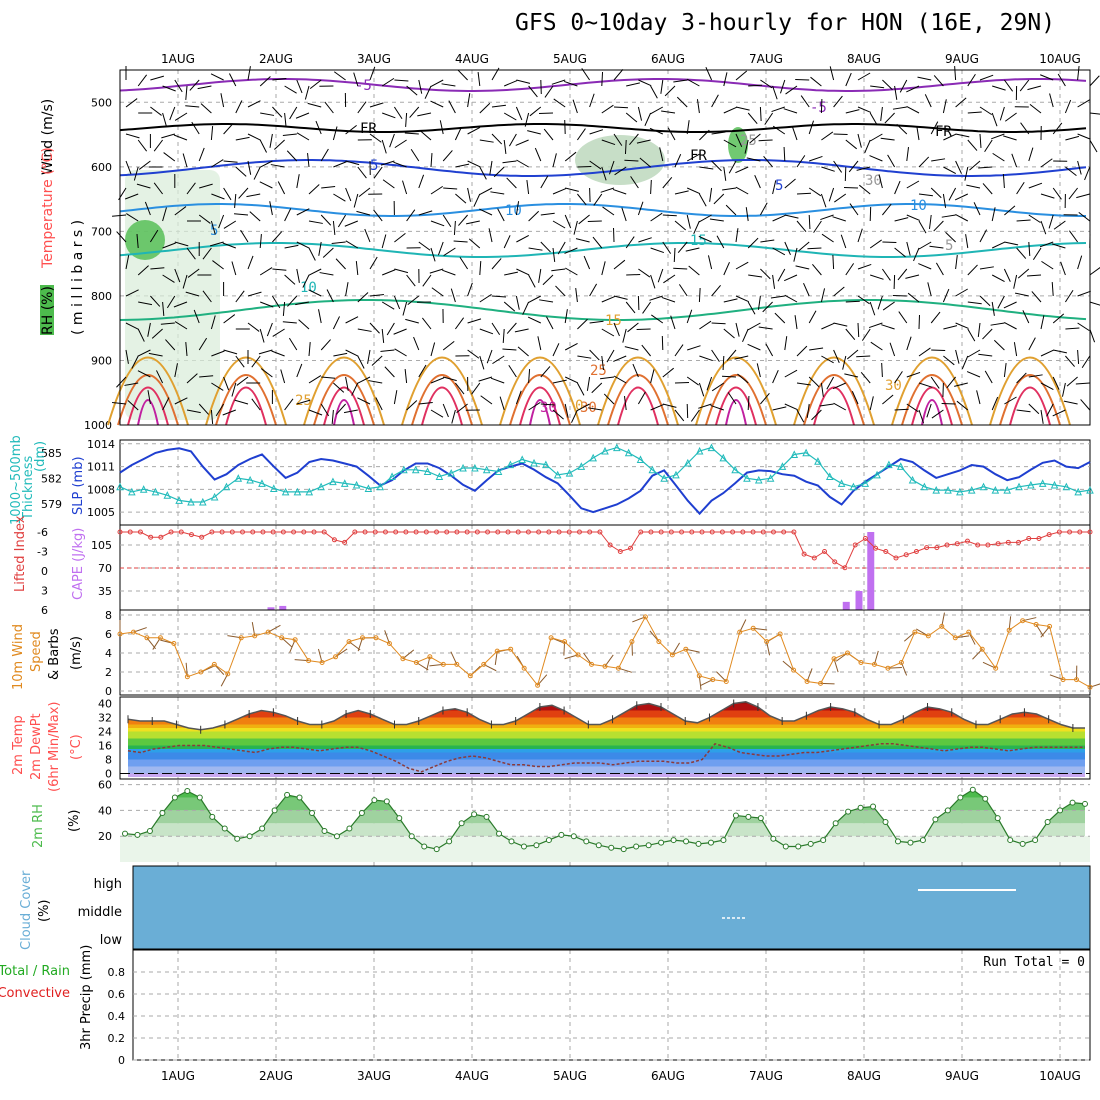 This screenshot has width=1100, height=1100. What do you see at coordinates (579, 406) in the screenshot?
I see `contour-label: 0` at bounding box center [579, 406].